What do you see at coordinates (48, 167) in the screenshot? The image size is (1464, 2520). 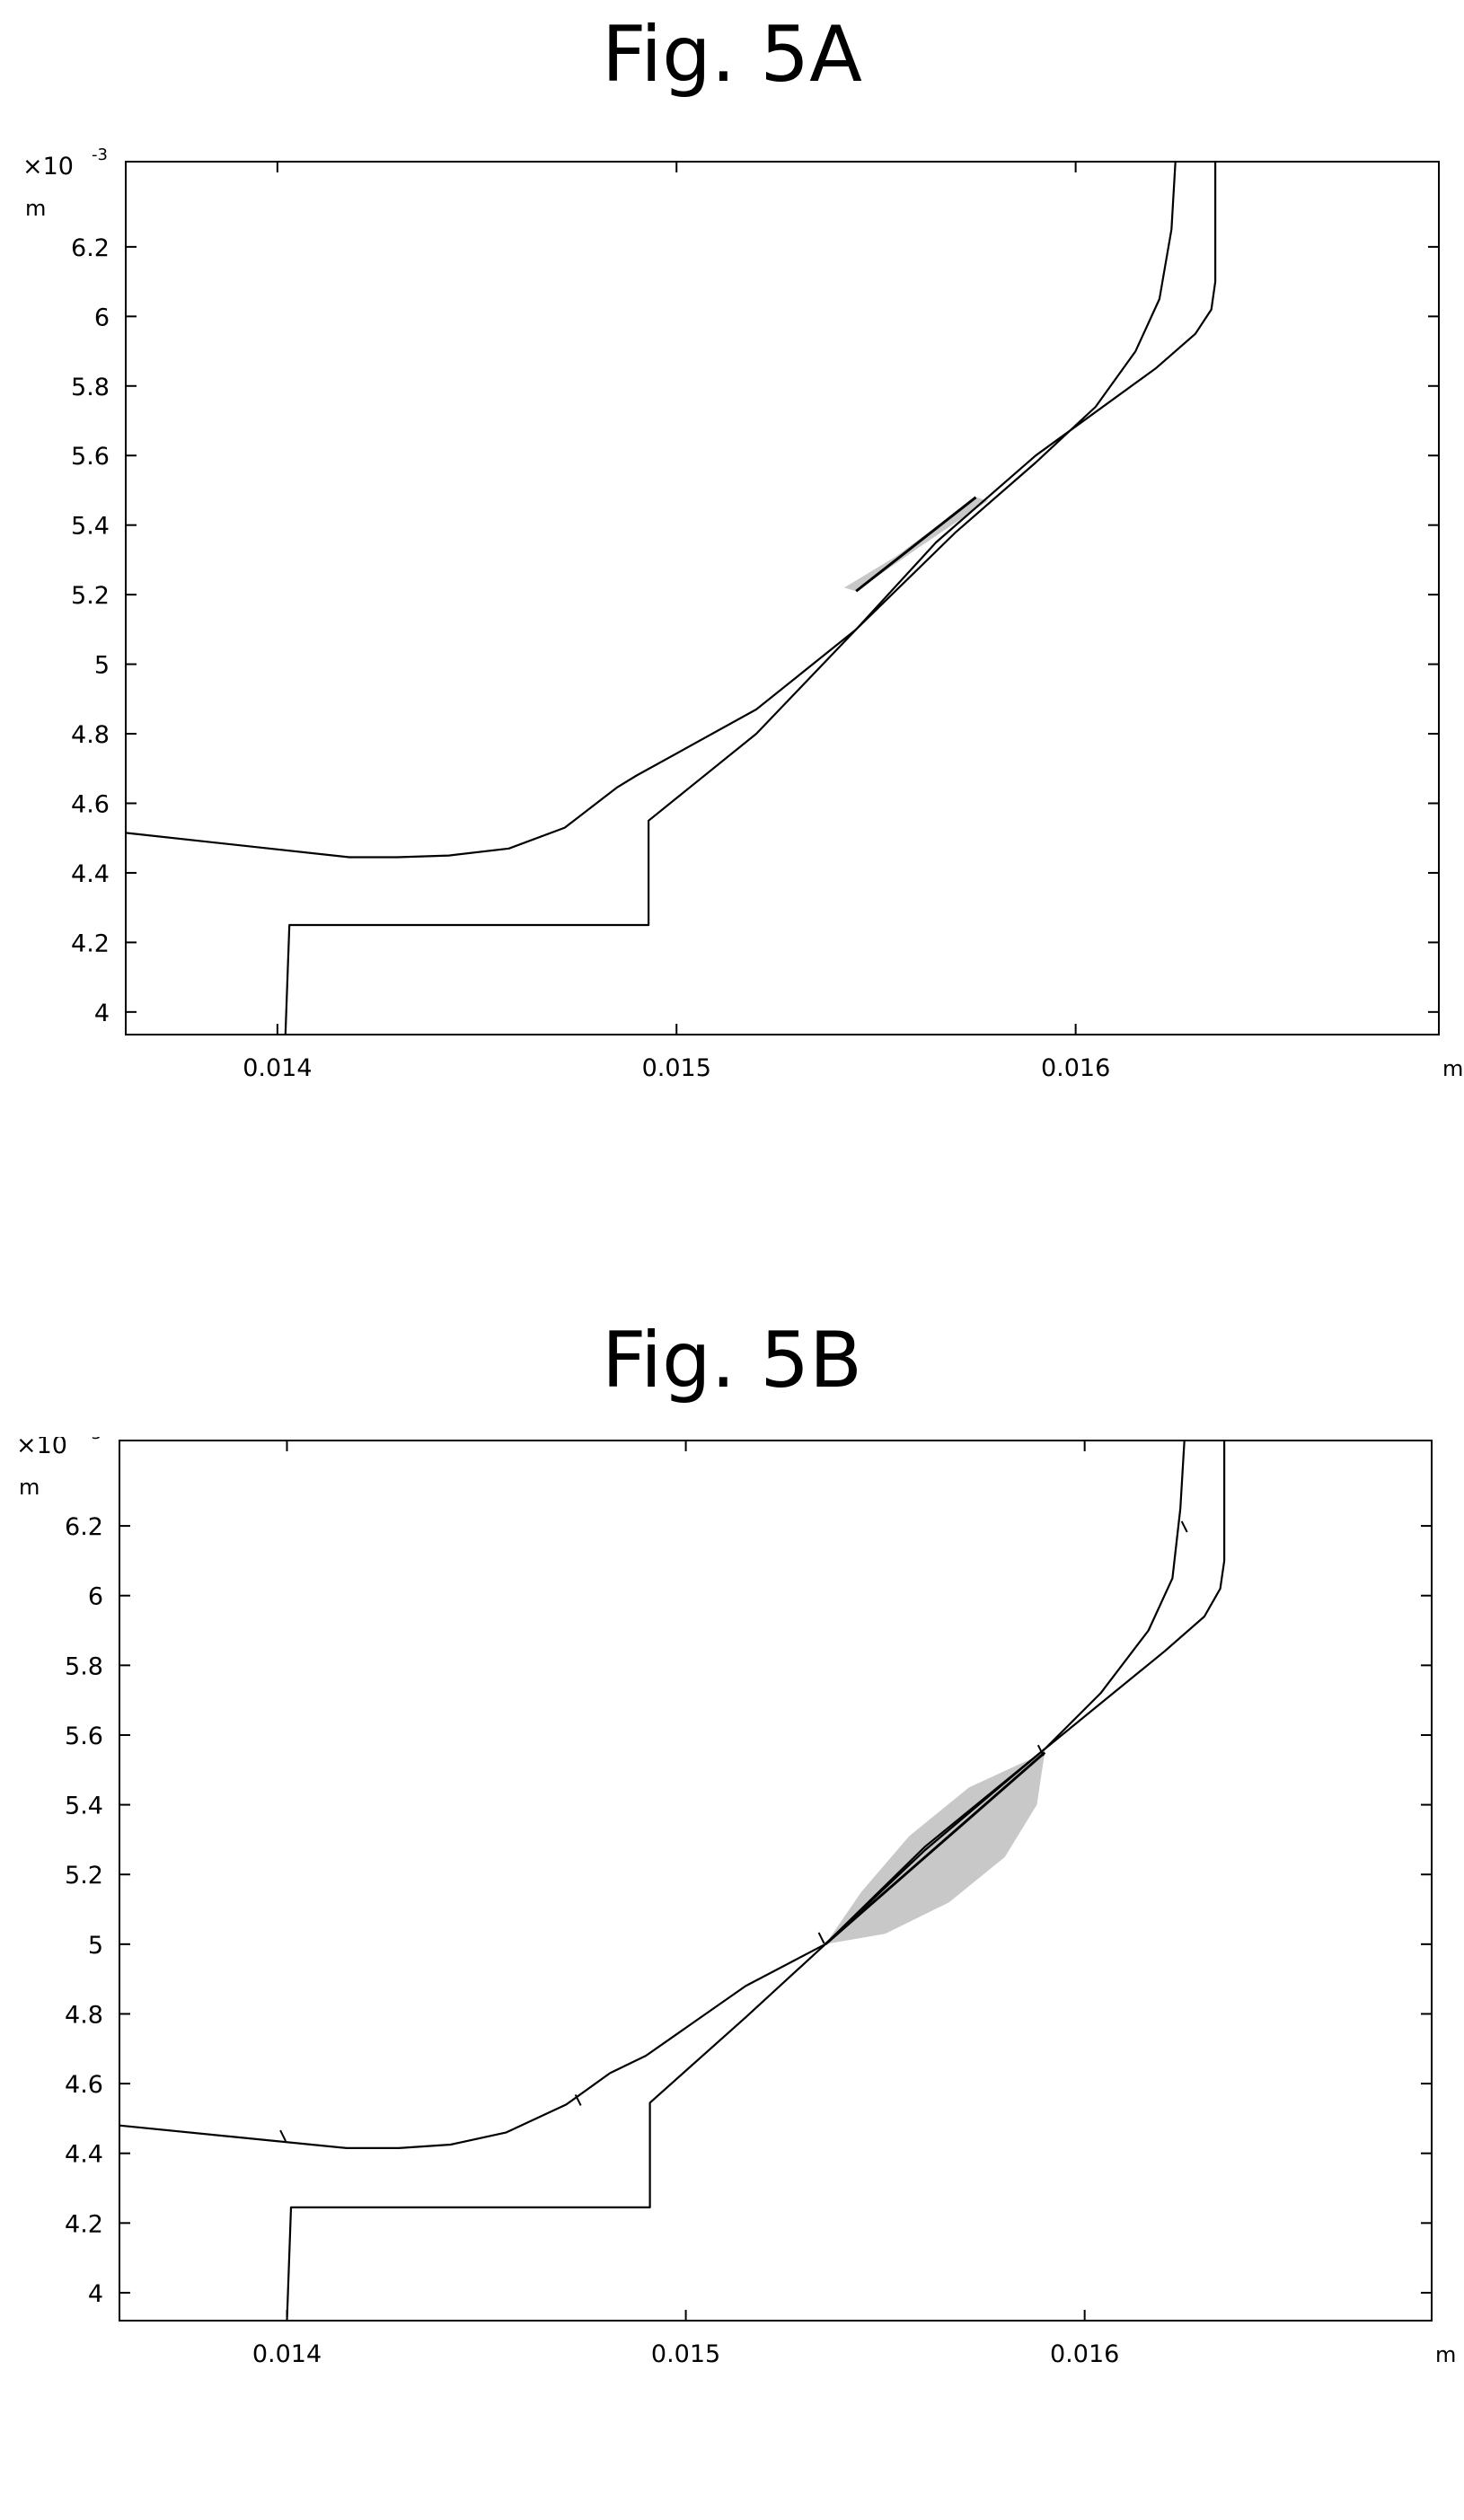 I see `figa-y-multiplier: ×10` at bounding box center [48, 167].